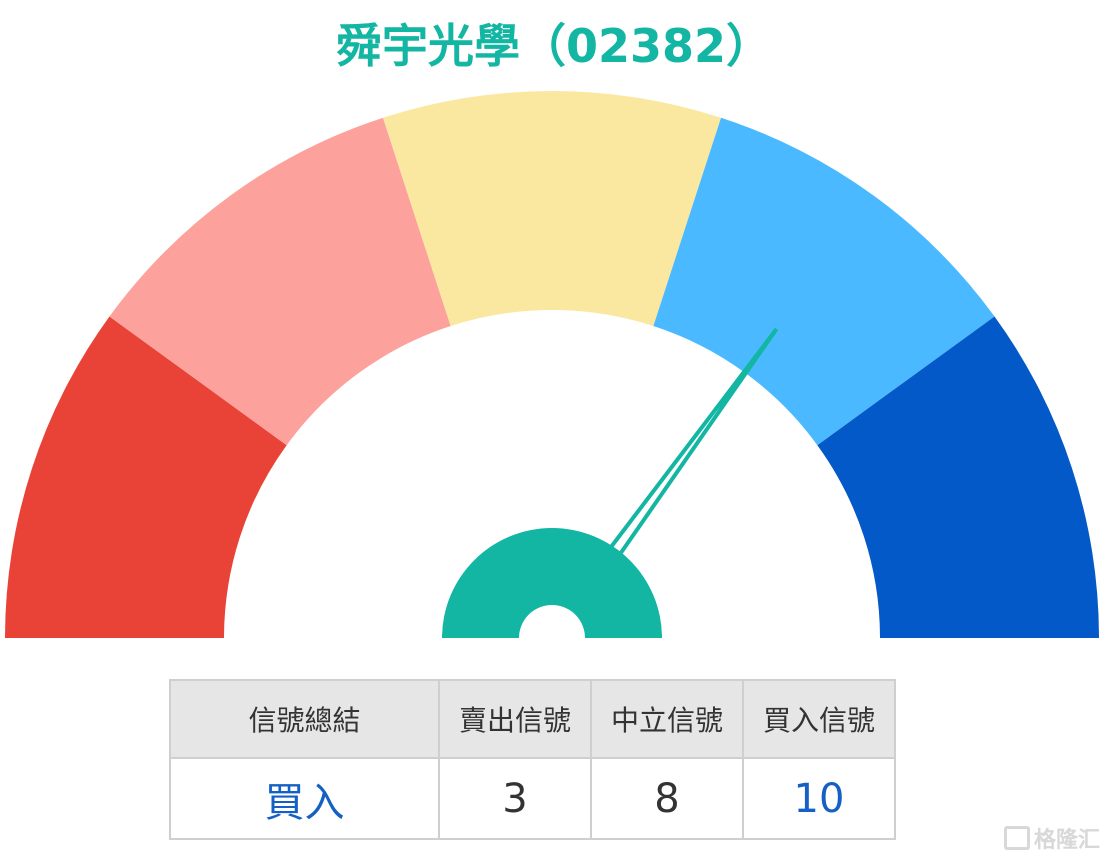  I want to click on gauge-hub, so click(552, 583).